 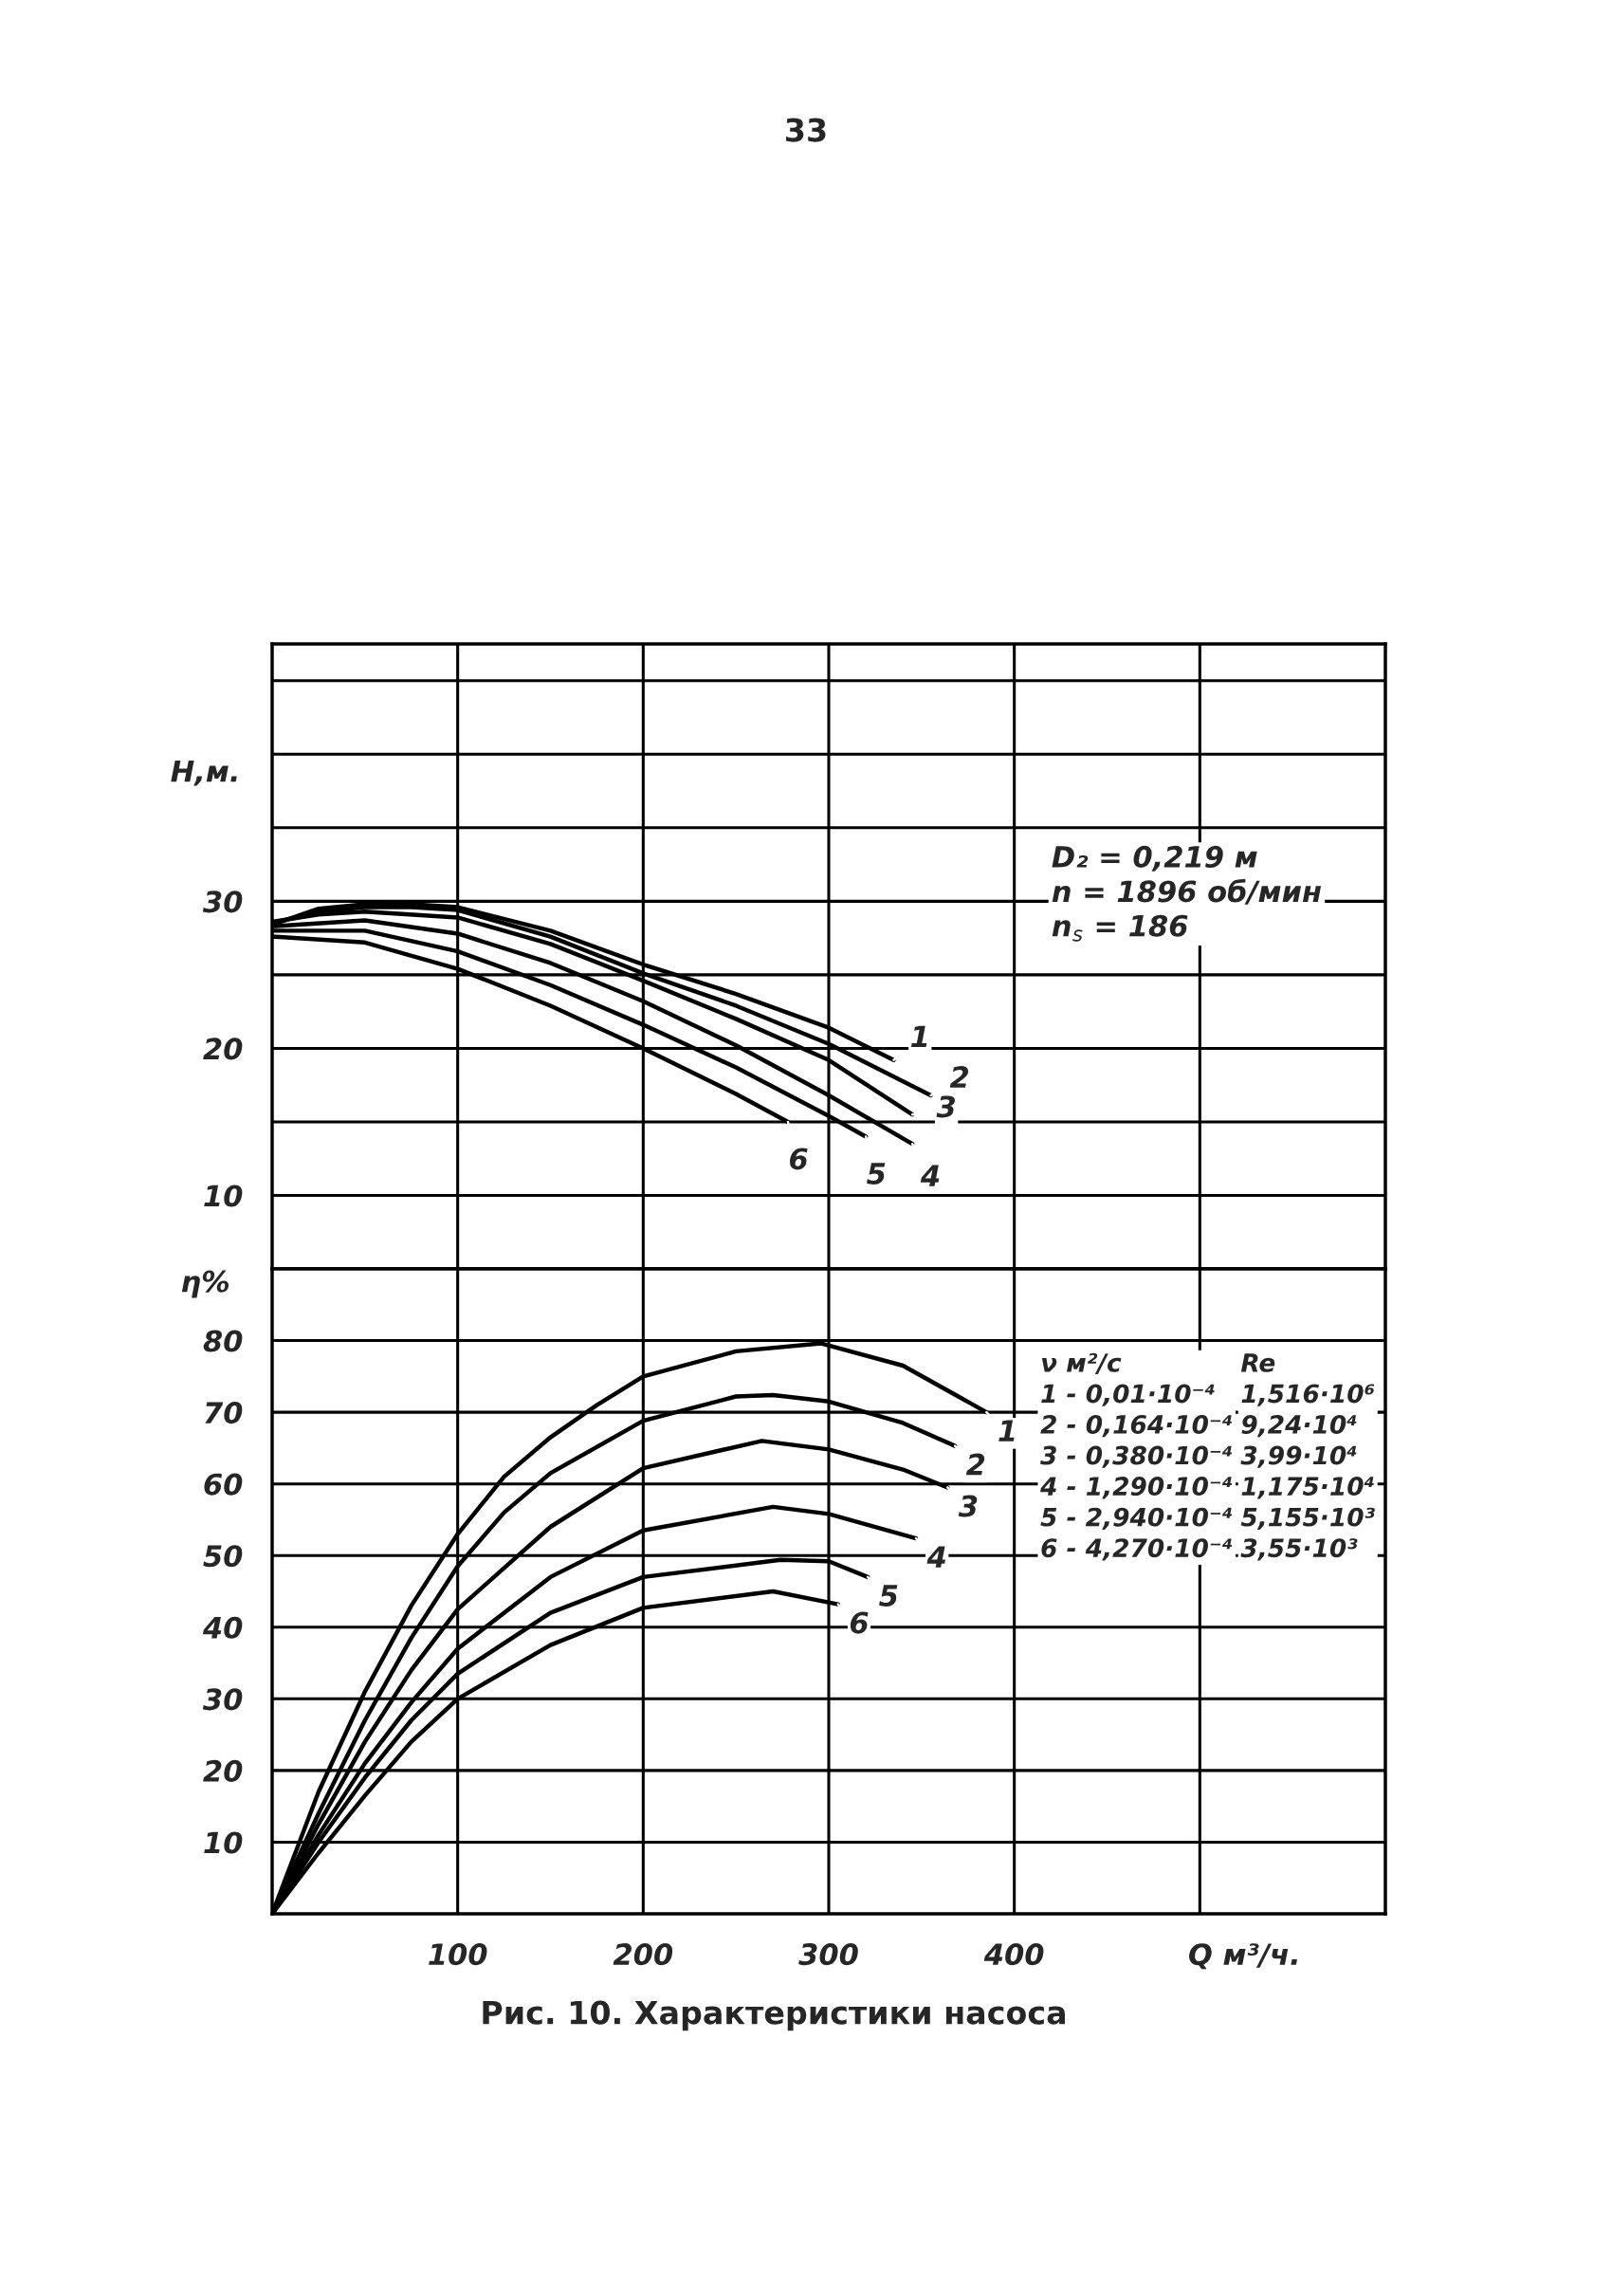 What do you see at coordinates (1013, 1954) in the screenshot?
I see `x-tick-label: 400` at bounding box center [1013, 1954].